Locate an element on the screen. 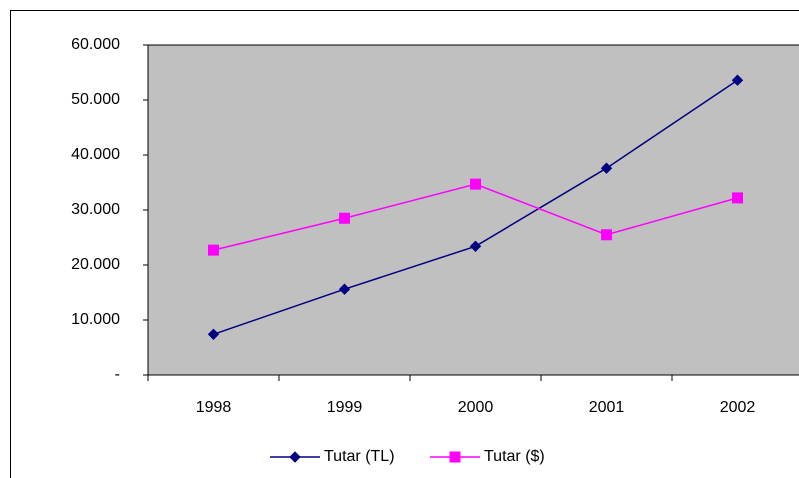 The height and width of the screenshot is (478, 799). y-tick-label: 10.000 is located at coordinates (95, 319).